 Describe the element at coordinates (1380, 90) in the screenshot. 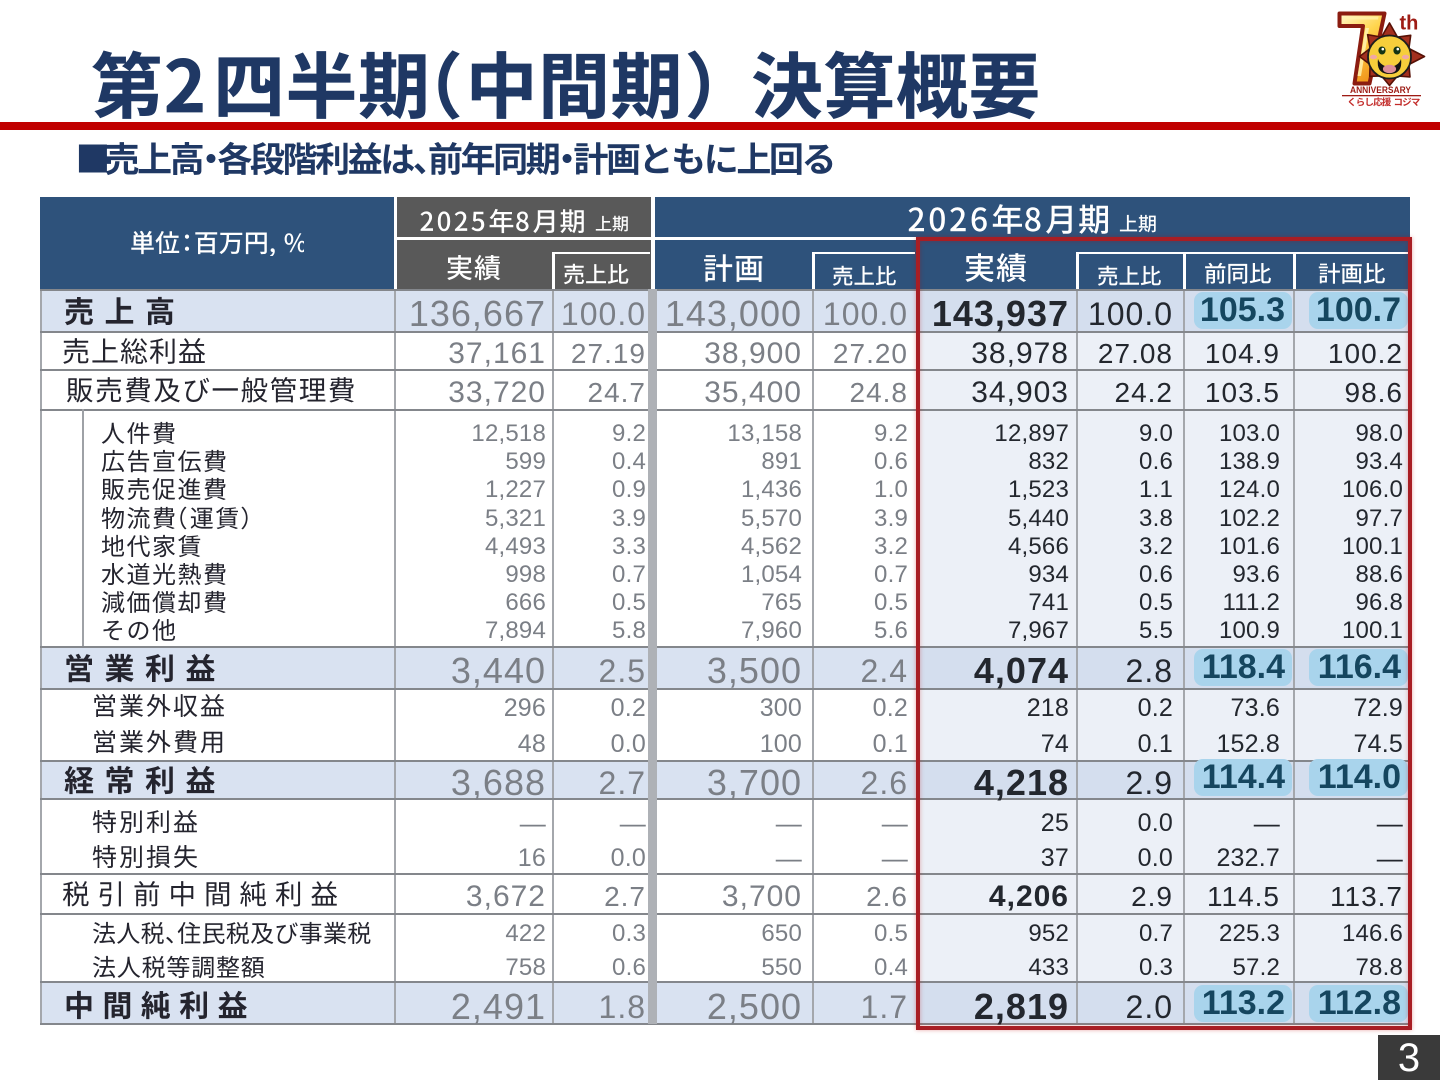

I see `svg-text: ANNIVERSARY` at that location.